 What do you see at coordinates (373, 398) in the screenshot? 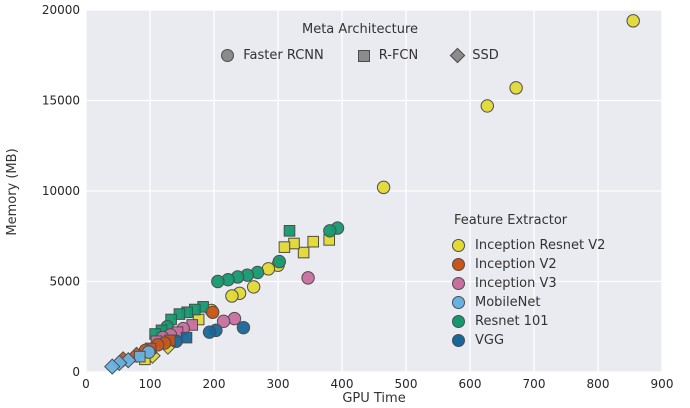
I see `x-axis-label: GPU Time` at bounding box center [373, 398].